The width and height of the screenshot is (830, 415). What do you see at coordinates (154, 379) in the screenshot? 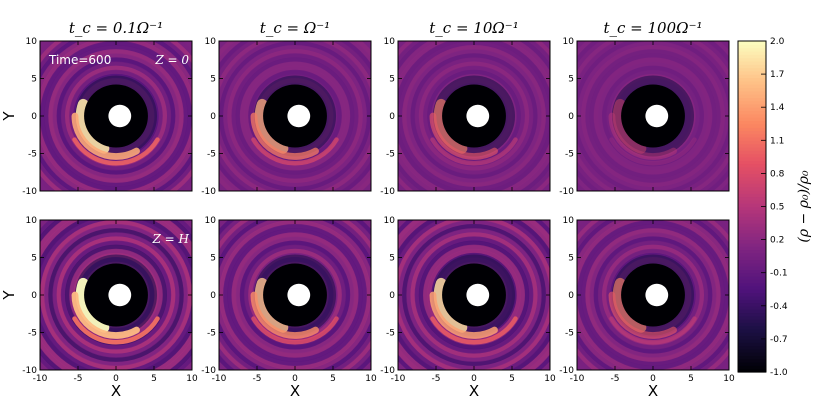
I see `x-tick-label: 5` at bounding box center [154, 379].